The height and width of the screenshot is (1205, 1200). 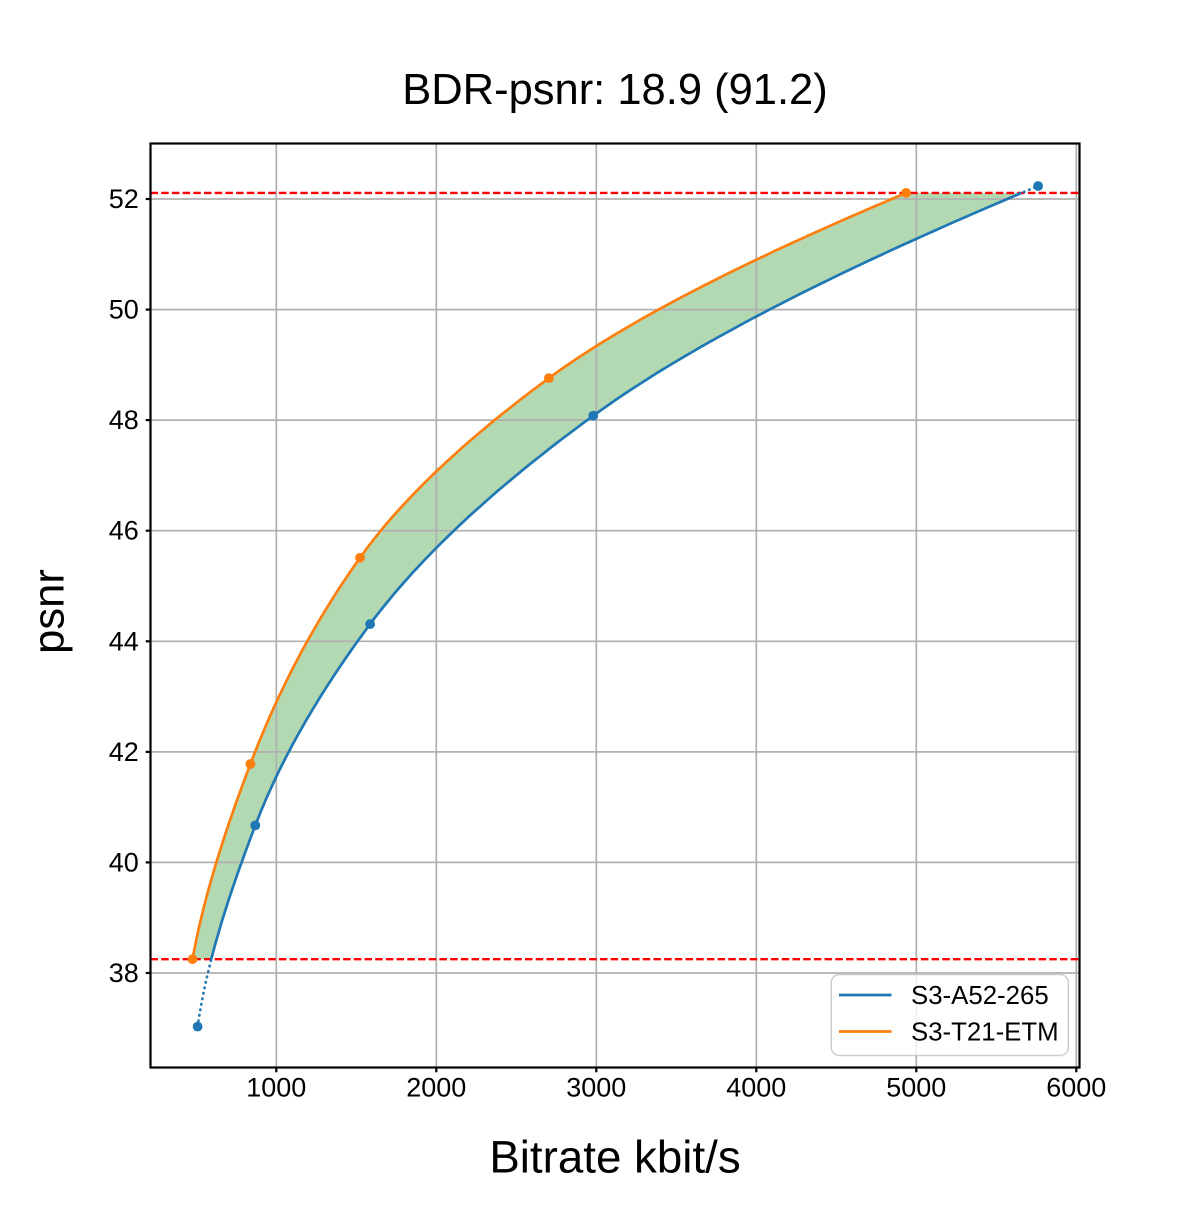 What do you see at coordinates (124, 862) in the screenshot?
I see `svg-text: 40` at bounding box center [124, 862].